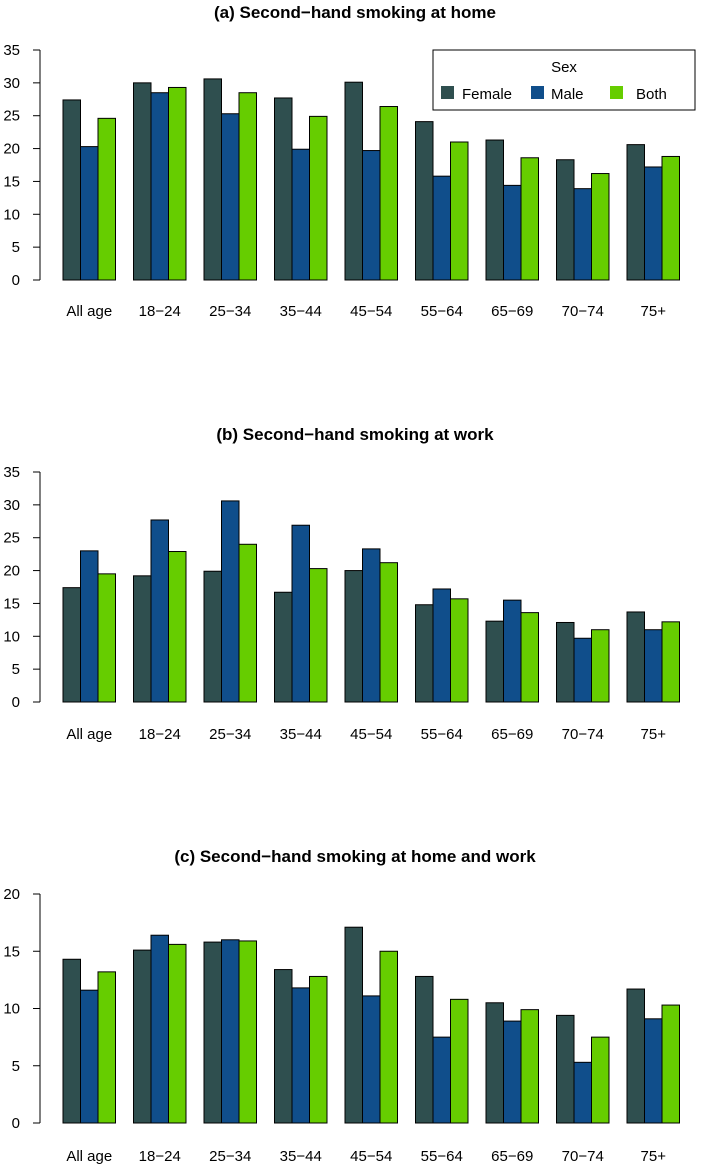 The width and height of the screenshot is (710, 1165). I want to click on legend: Sex Female Male Both, so click(564, 80).